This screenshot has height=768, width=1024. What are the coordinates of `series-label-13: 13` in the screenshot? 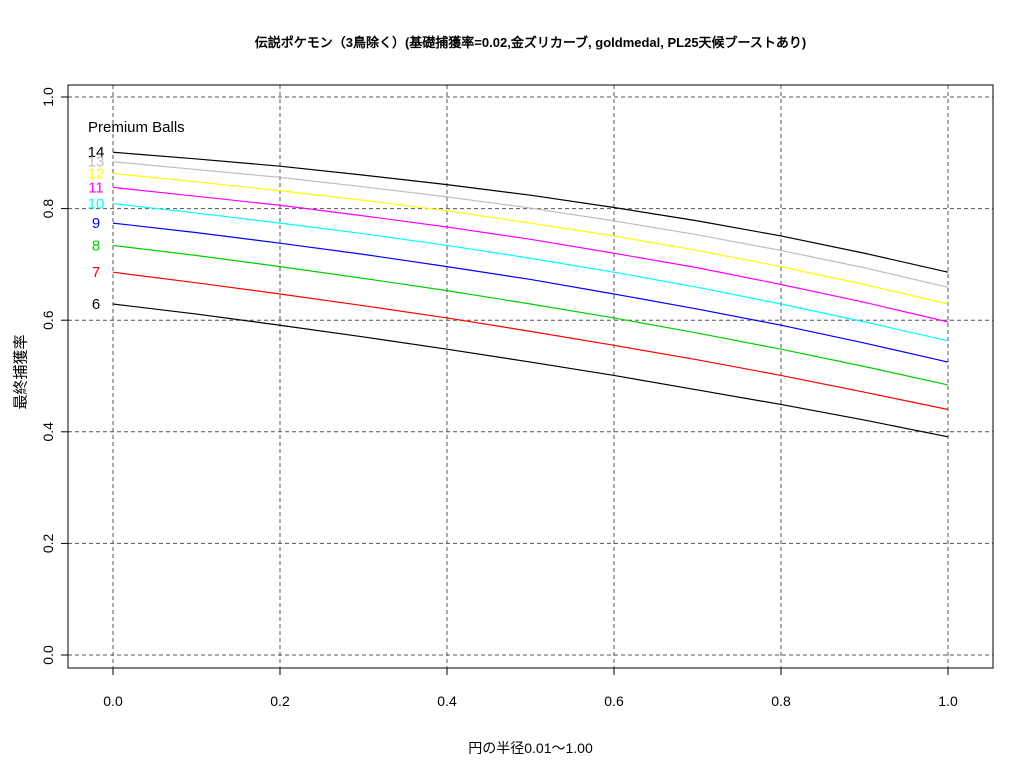 It's located at (96, 162).